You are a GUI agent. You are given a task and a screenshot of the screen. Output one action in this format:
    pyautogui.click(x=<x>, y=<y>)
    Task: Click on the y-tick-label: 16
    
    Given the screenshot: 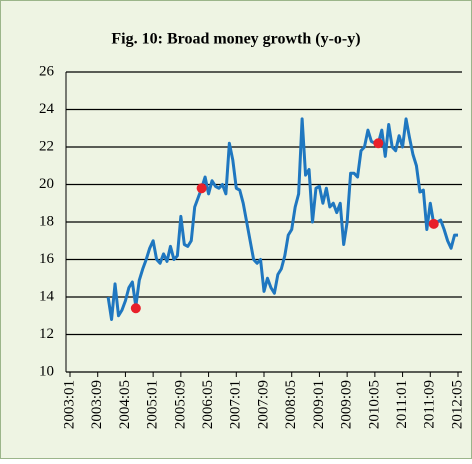 What is the action you would take?
    pyautogui.click(x=47, y=259)
    